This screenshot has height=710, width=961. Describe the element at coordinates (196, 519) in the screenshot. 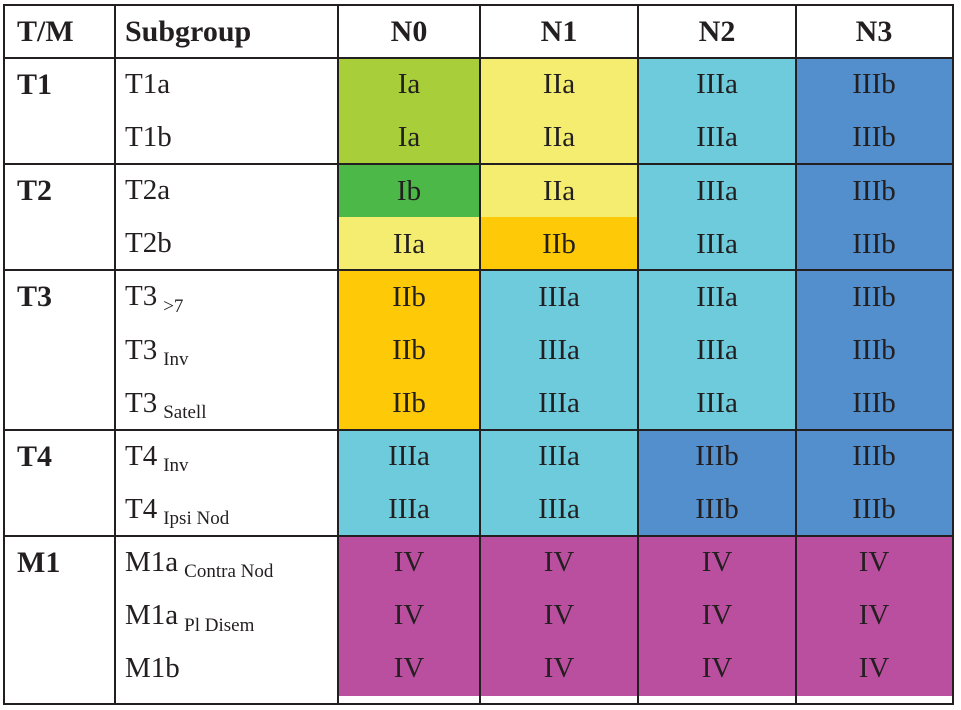

I see `subgroup-subscript: Ipsi Nod` at that location.